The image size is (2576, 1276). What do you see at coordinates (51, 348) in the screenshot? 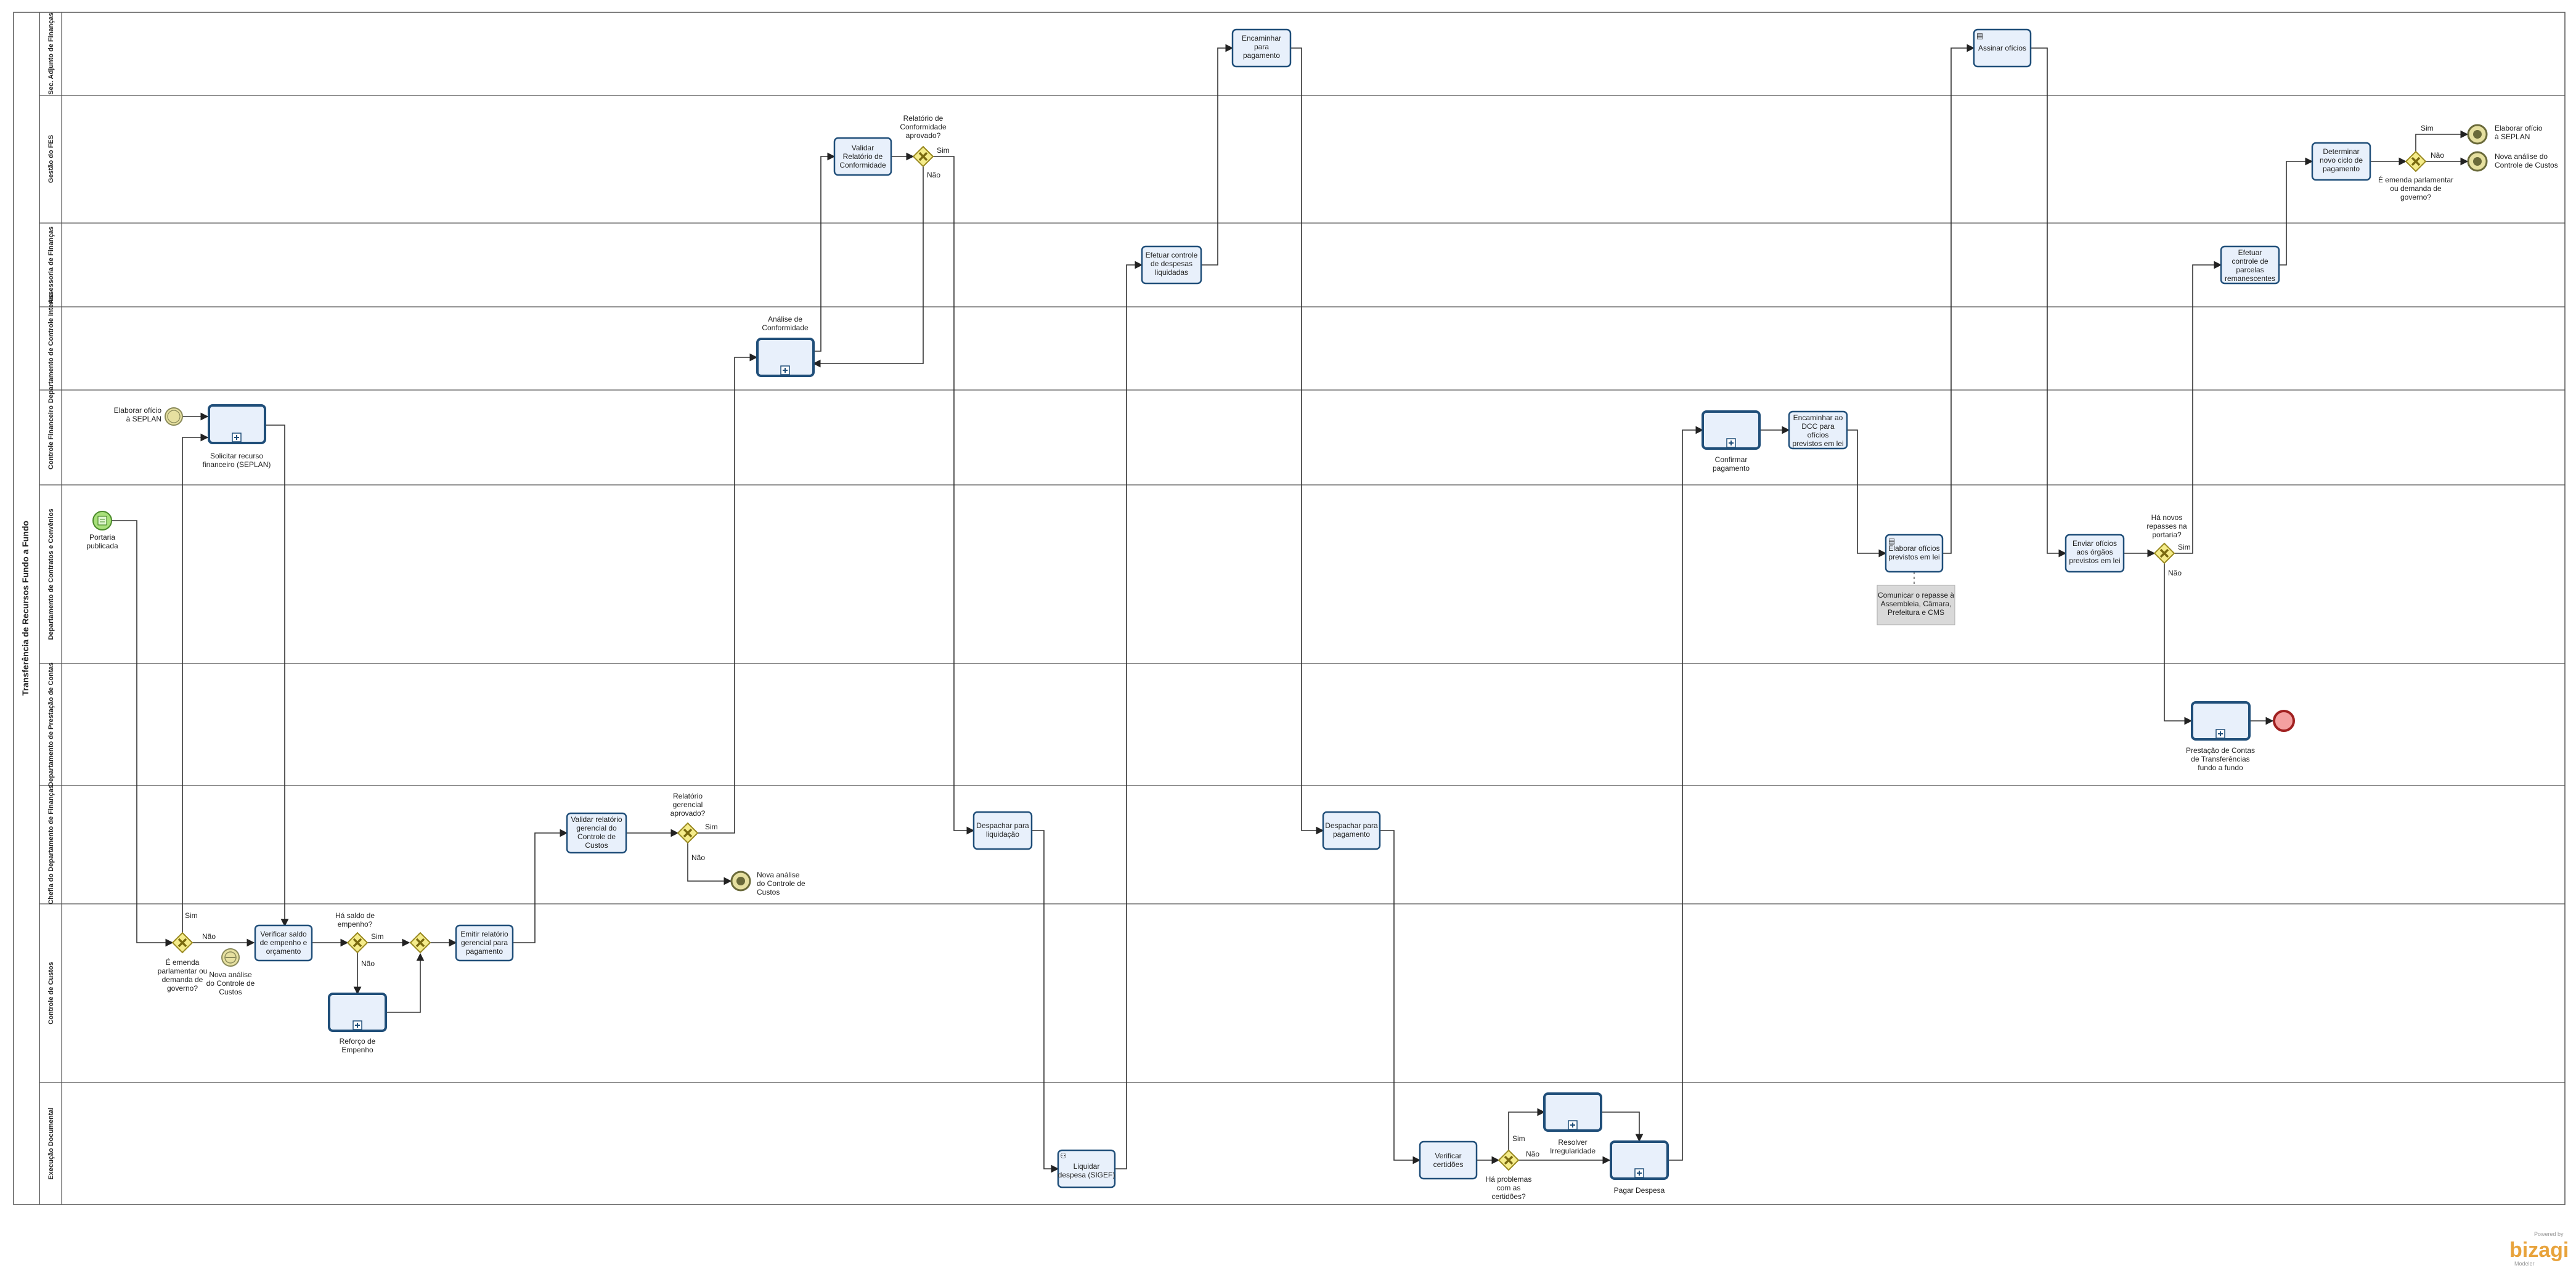
I see `lane-label: Departamento de Controle Interno` at bounding box center [51, 348].